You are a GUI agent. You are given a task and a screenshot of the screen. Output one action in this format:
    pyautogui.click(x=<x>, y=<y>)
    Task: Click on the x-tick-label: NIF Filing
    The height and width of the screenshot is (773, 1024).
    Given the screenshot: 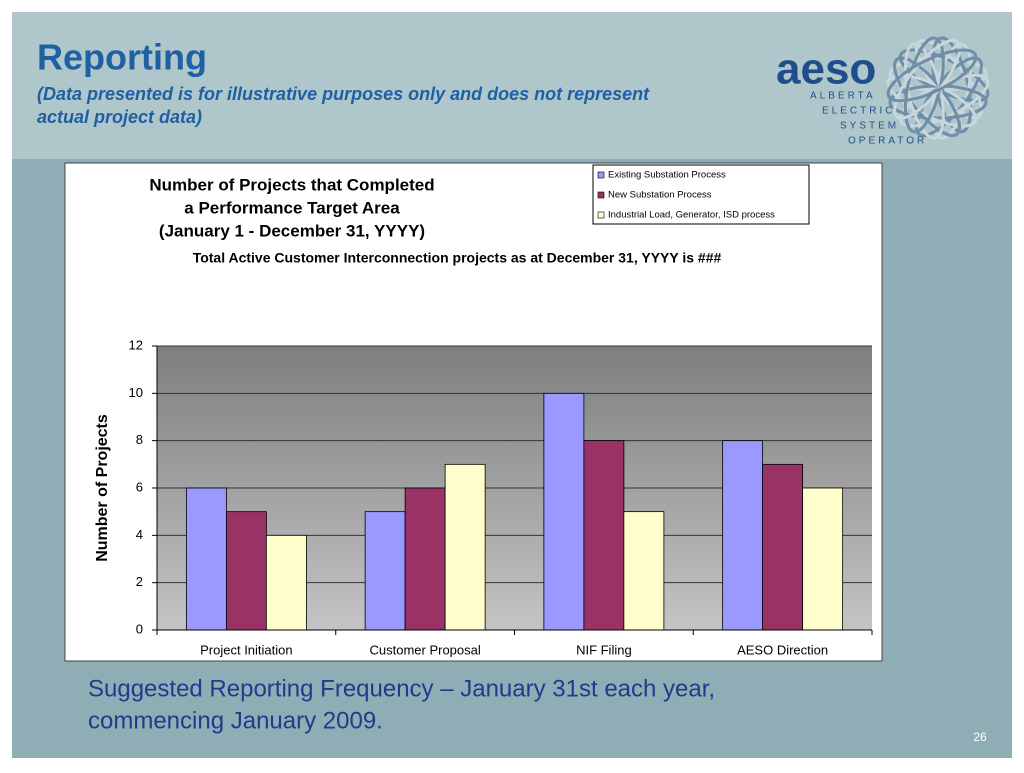 What is the action you would take?
    pyautogui.click(x=604, y=649)
    